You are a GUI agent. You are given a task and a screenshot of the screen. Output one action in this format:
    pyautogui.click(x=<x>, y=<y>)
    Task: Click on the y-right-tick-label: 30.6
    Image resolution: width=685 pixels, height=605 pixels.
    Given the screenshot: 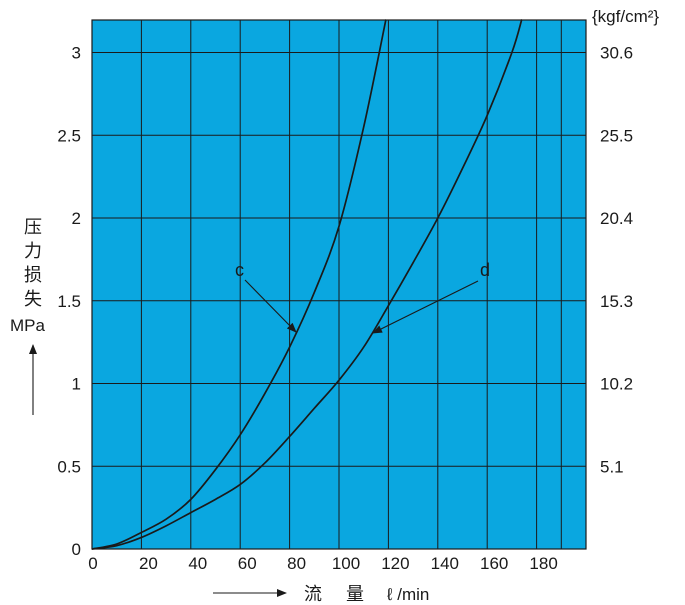 What is the action you would take?
    pyautogui.click(x=616, y=53)
    